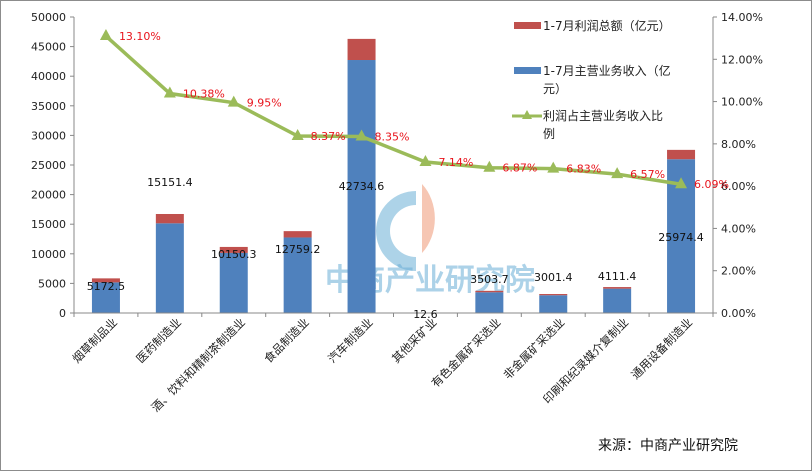  What do you see at coordinates (742, 59) in the screenshot?
I see `y2-tick-label: 12.00%` at bounding box center [742, 59].